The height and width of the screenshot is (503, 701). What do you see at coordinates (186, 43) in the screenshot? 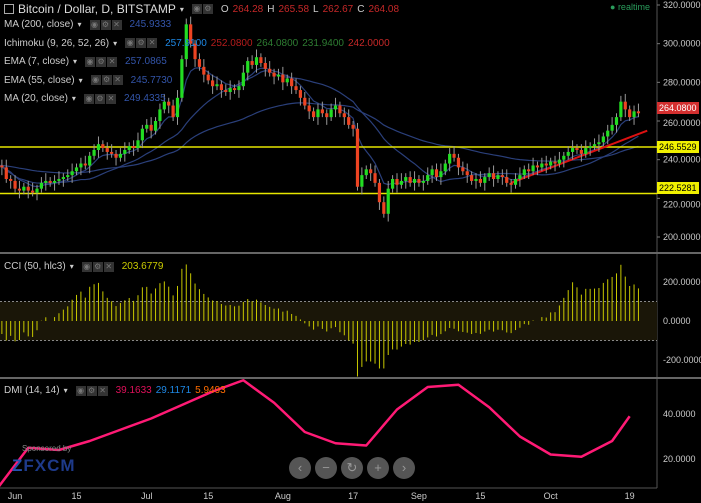
I see `indicator-value: 257.9100` at bounding box center [186, 43].